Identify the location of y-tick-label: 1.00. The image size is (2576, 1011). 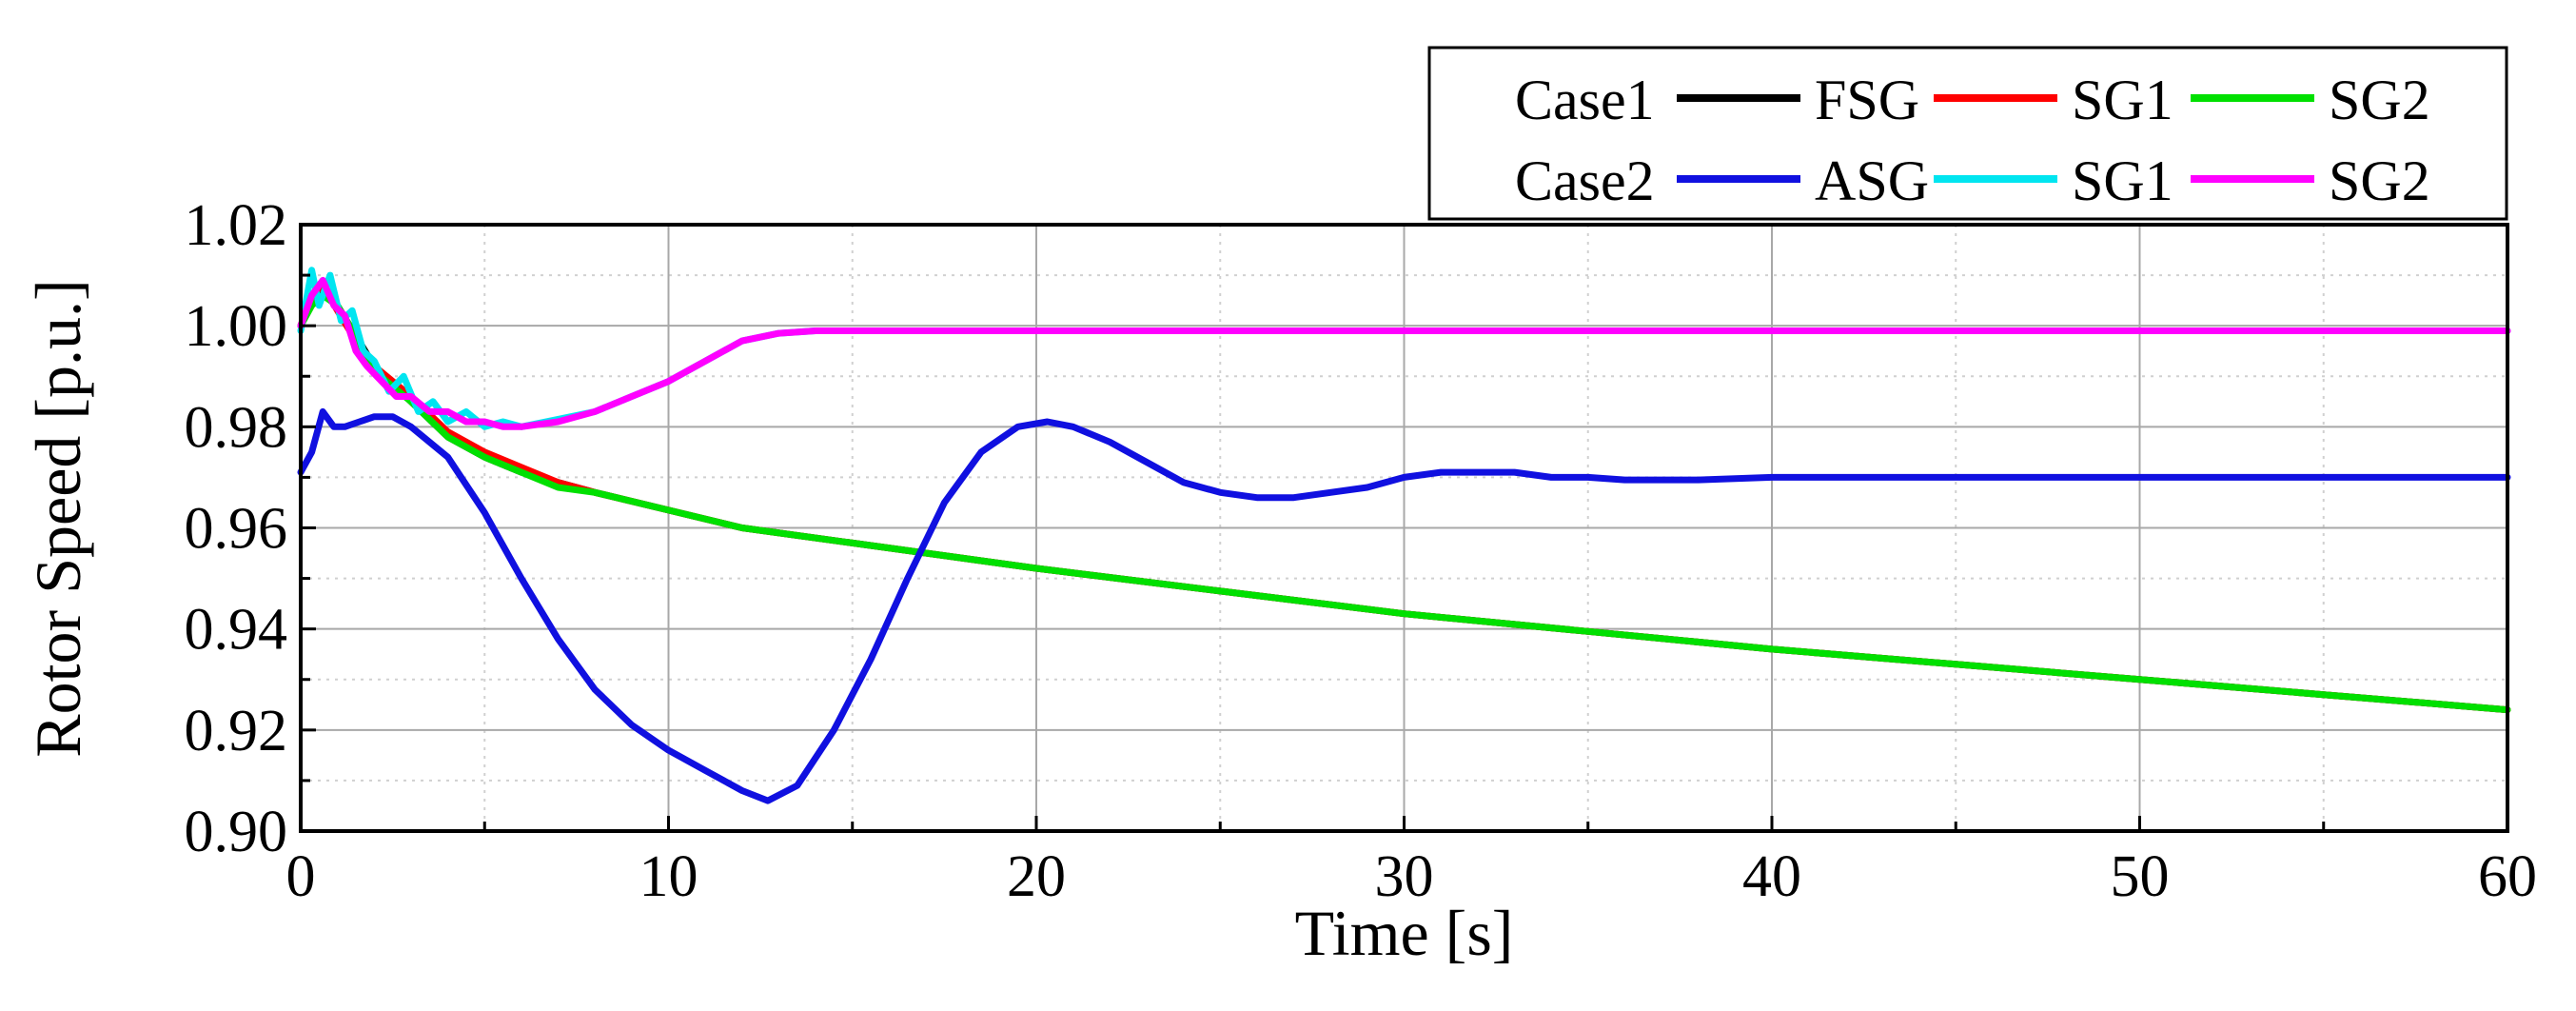
(236, 326).